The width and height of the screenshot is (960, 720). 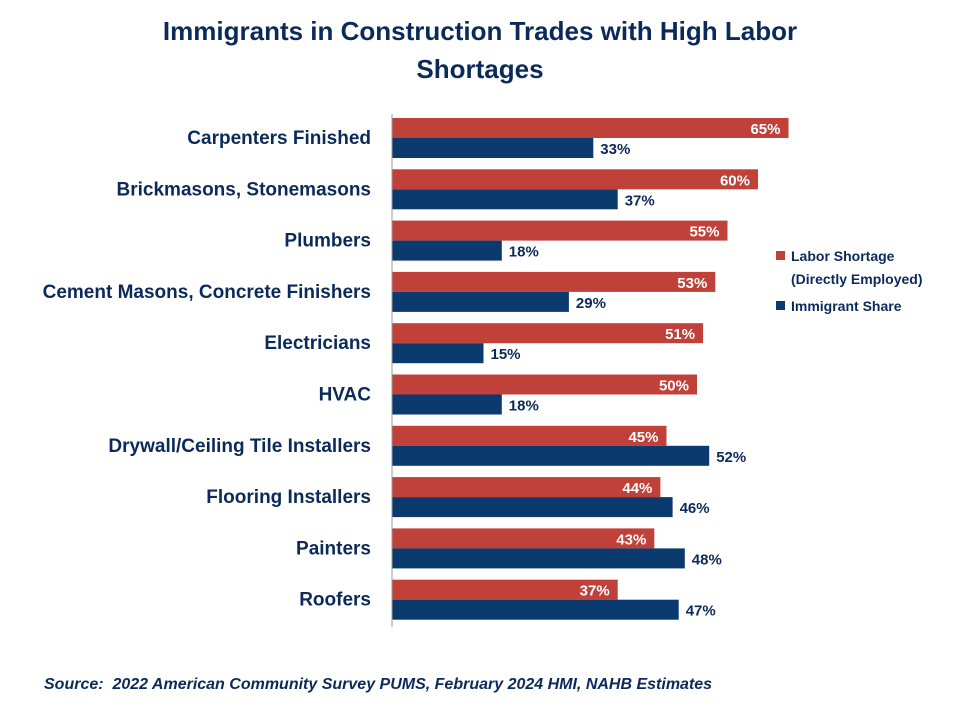 What do you see at coordinates (244, 189) in the screenshot?
I see `category-label: Brickmasons, Stonemasons` at bounding box center [244, 189].